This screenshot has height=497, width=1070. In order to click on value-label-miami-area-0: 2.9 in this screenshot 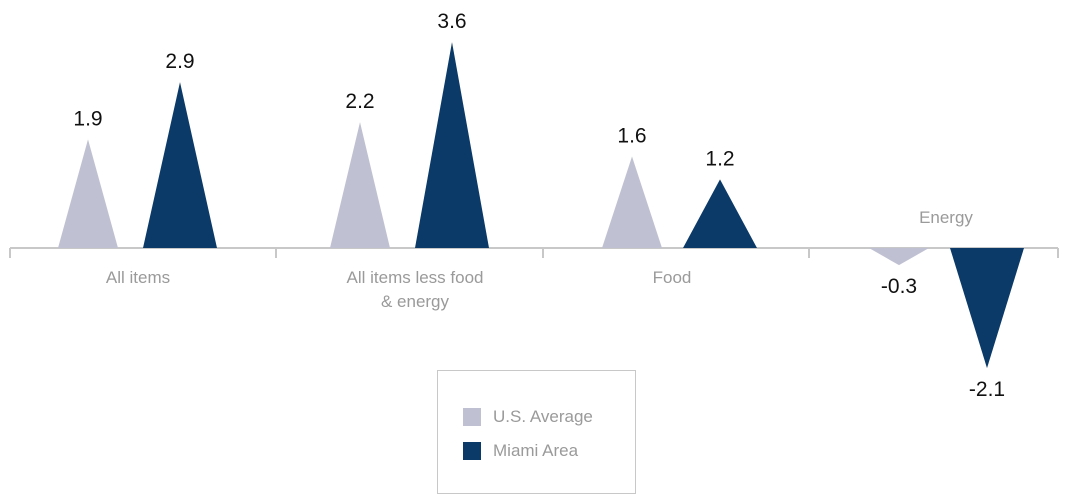, I will do `click(179, 61)`.